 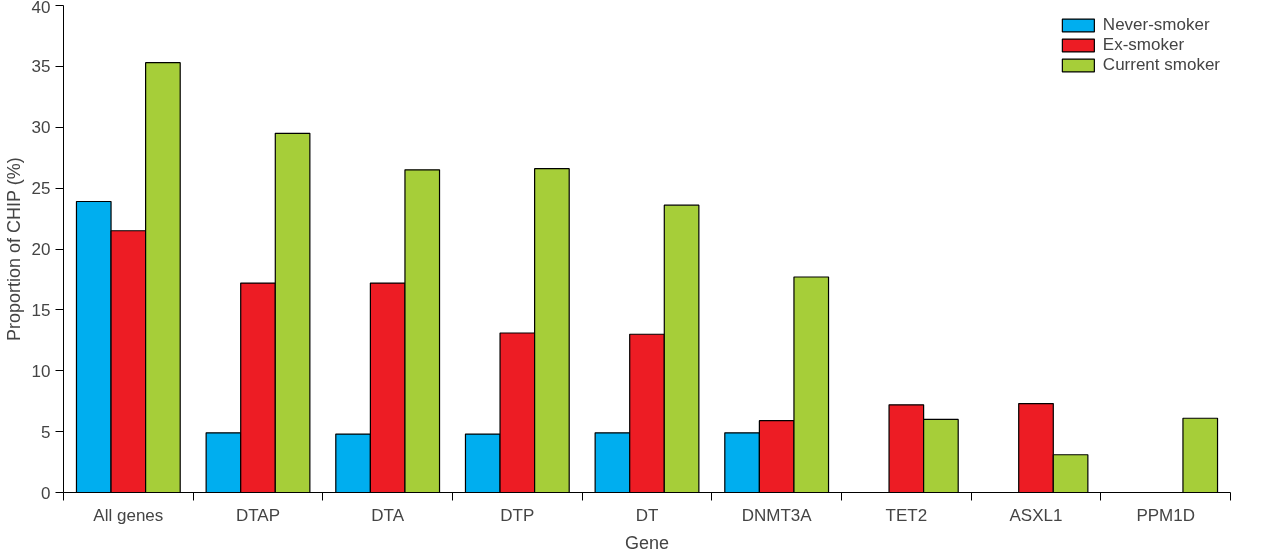 What do you see at coordinates (41, 249) in the screenshot?
I see `y-tick-label: 20` at bounding box center [41, 249].